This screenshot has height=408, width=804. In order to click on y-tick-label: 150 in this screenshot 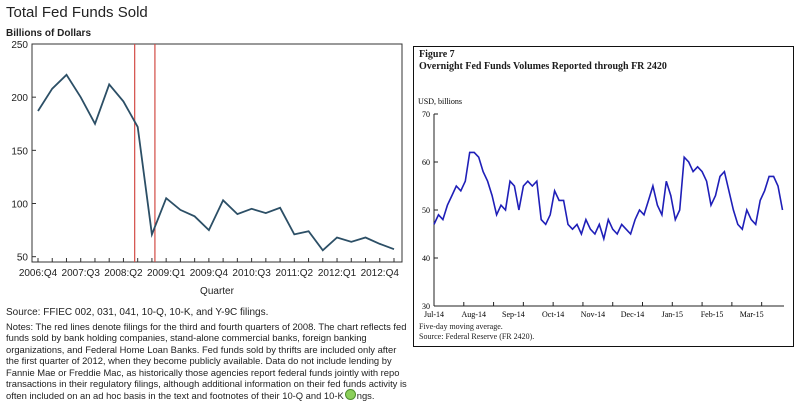, I will do `click(19, 151)`.